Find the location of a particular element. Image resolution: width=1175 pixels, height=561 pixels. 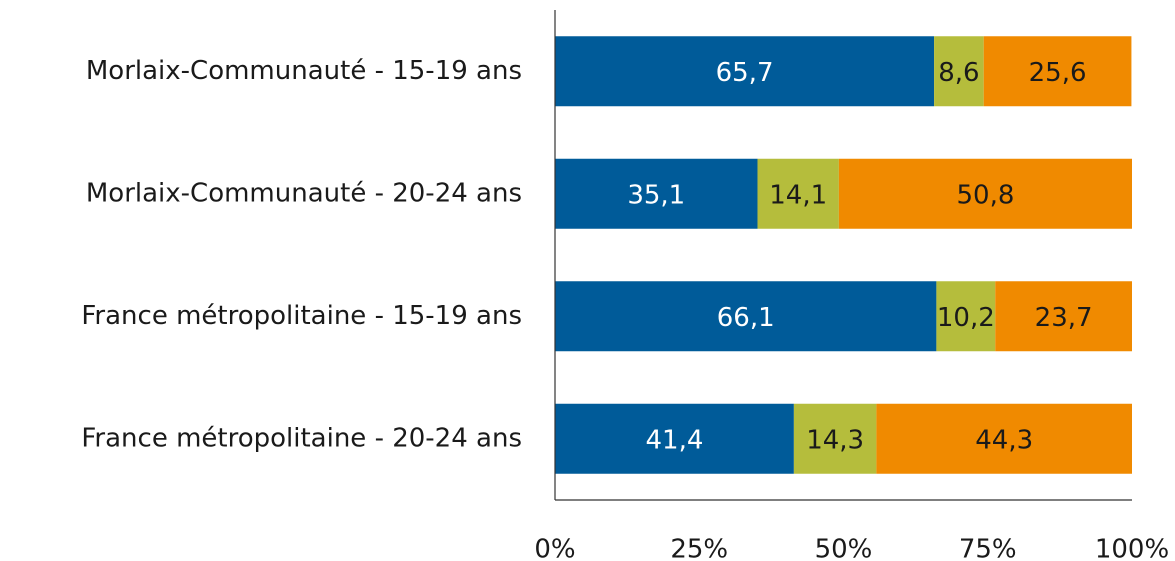

value-label: 50,8 is located at coordinates (985, 195).